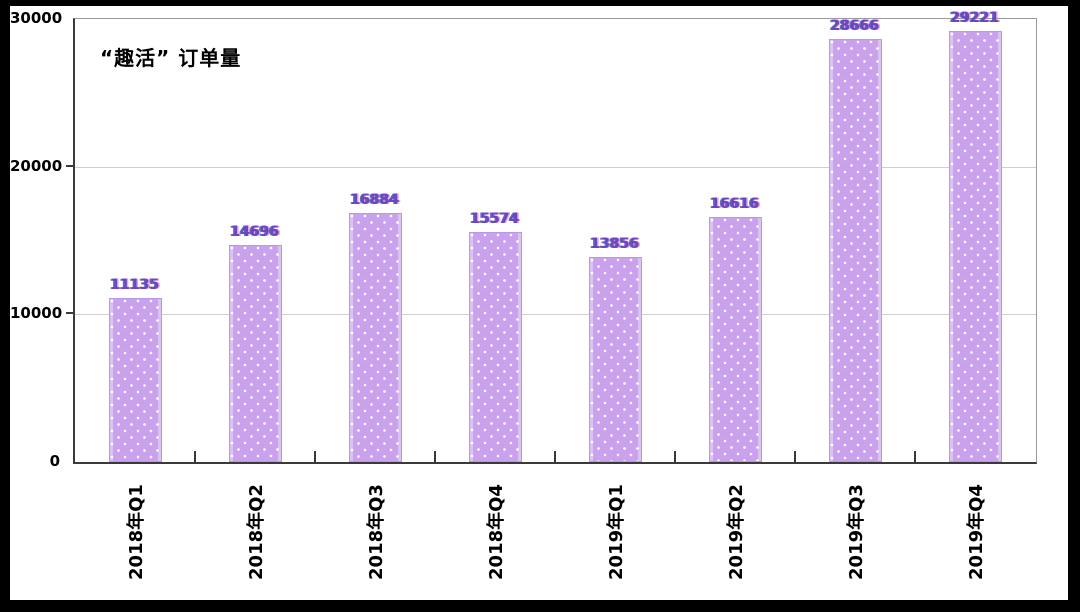 Image resolution: width=1080 pixels, height=612 pixels. Describe the element at coordinates (135, 284) in the screenshot. I see `bar-value-label: 11135` at that location.